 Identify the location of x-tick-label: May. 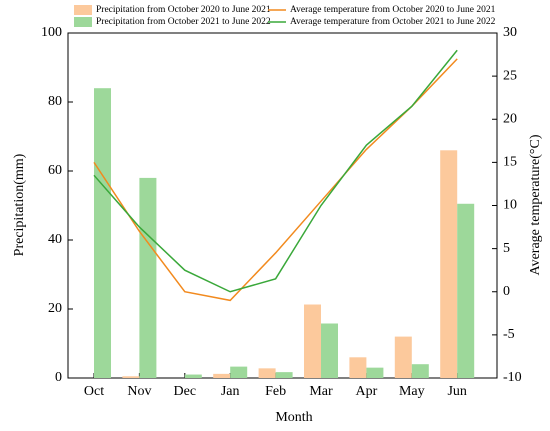
(412, 391).